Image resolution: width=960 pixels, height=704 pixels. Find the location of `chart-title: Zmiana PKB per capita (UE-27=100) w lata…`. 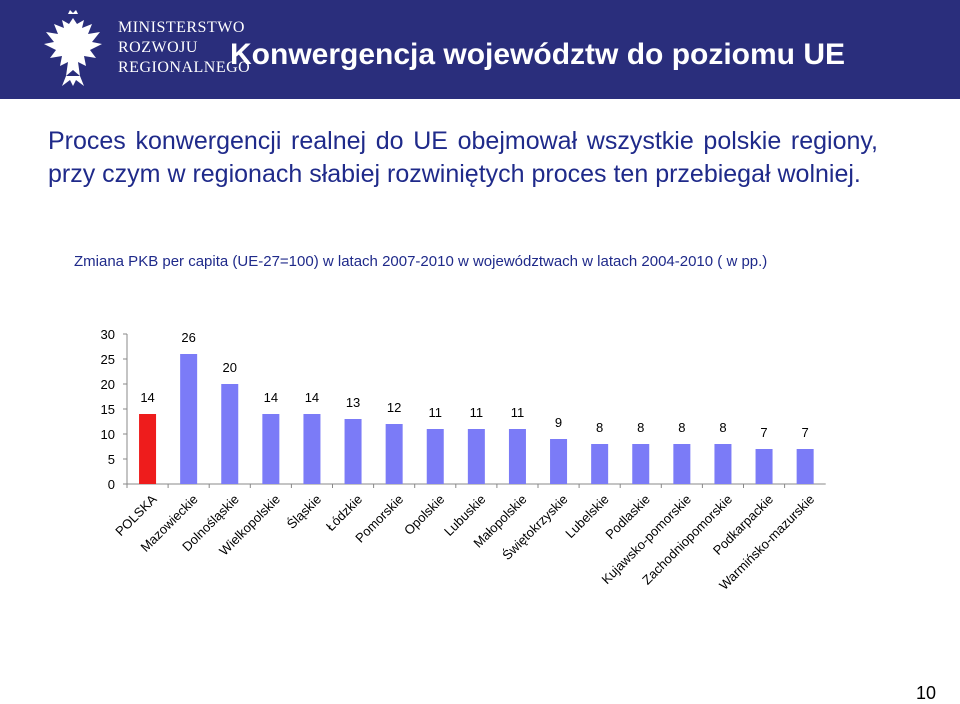

chart-title: Zmiana PKB per capita (UE-27=100) w lata… is located at coordinates (421, 261).